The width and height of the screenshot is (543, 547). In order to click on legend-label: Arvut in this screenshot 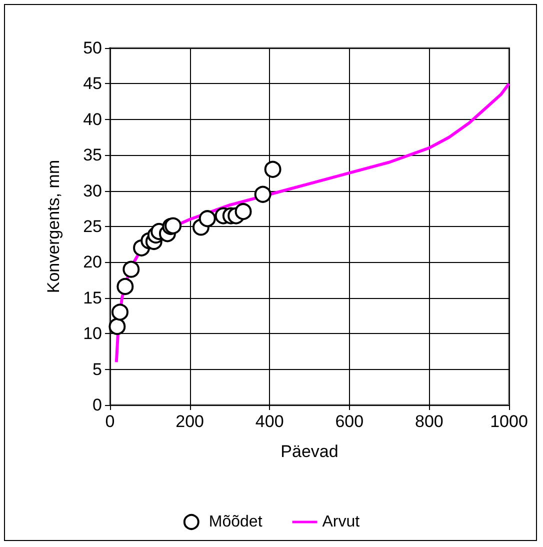, I will do `click(341, 522)`.